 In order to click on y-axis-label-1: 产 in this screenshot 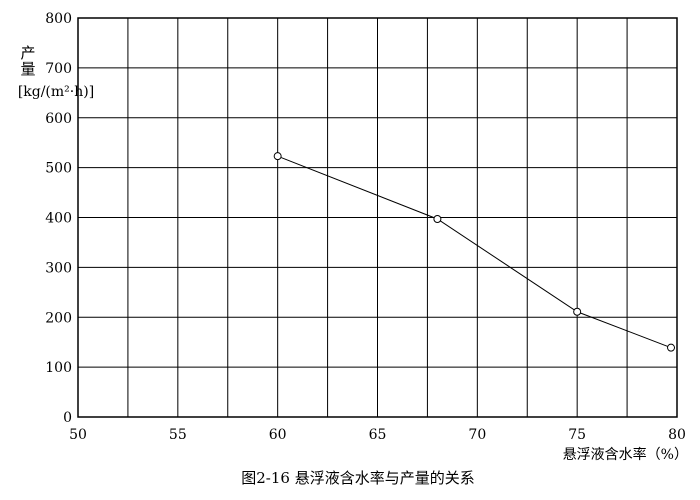, I will do `click(27, 53)`.